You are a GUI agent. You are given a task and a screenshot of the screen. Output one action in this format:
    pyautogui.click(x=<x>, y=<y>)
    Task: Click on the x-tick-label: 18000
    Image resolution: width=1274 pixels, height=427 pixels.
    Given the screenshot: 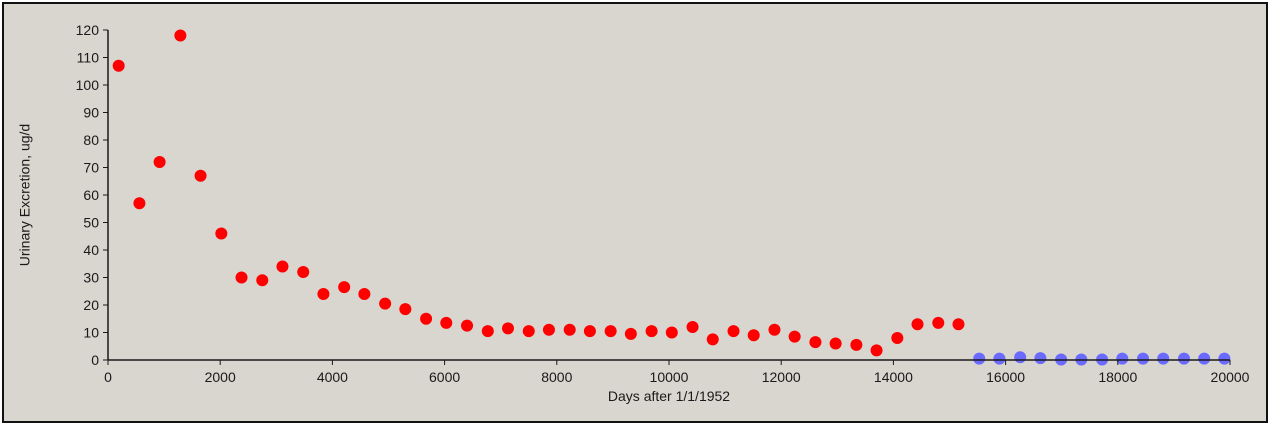 What is the action you would take?
    pyautogui.click(x=1117, y=377)
    